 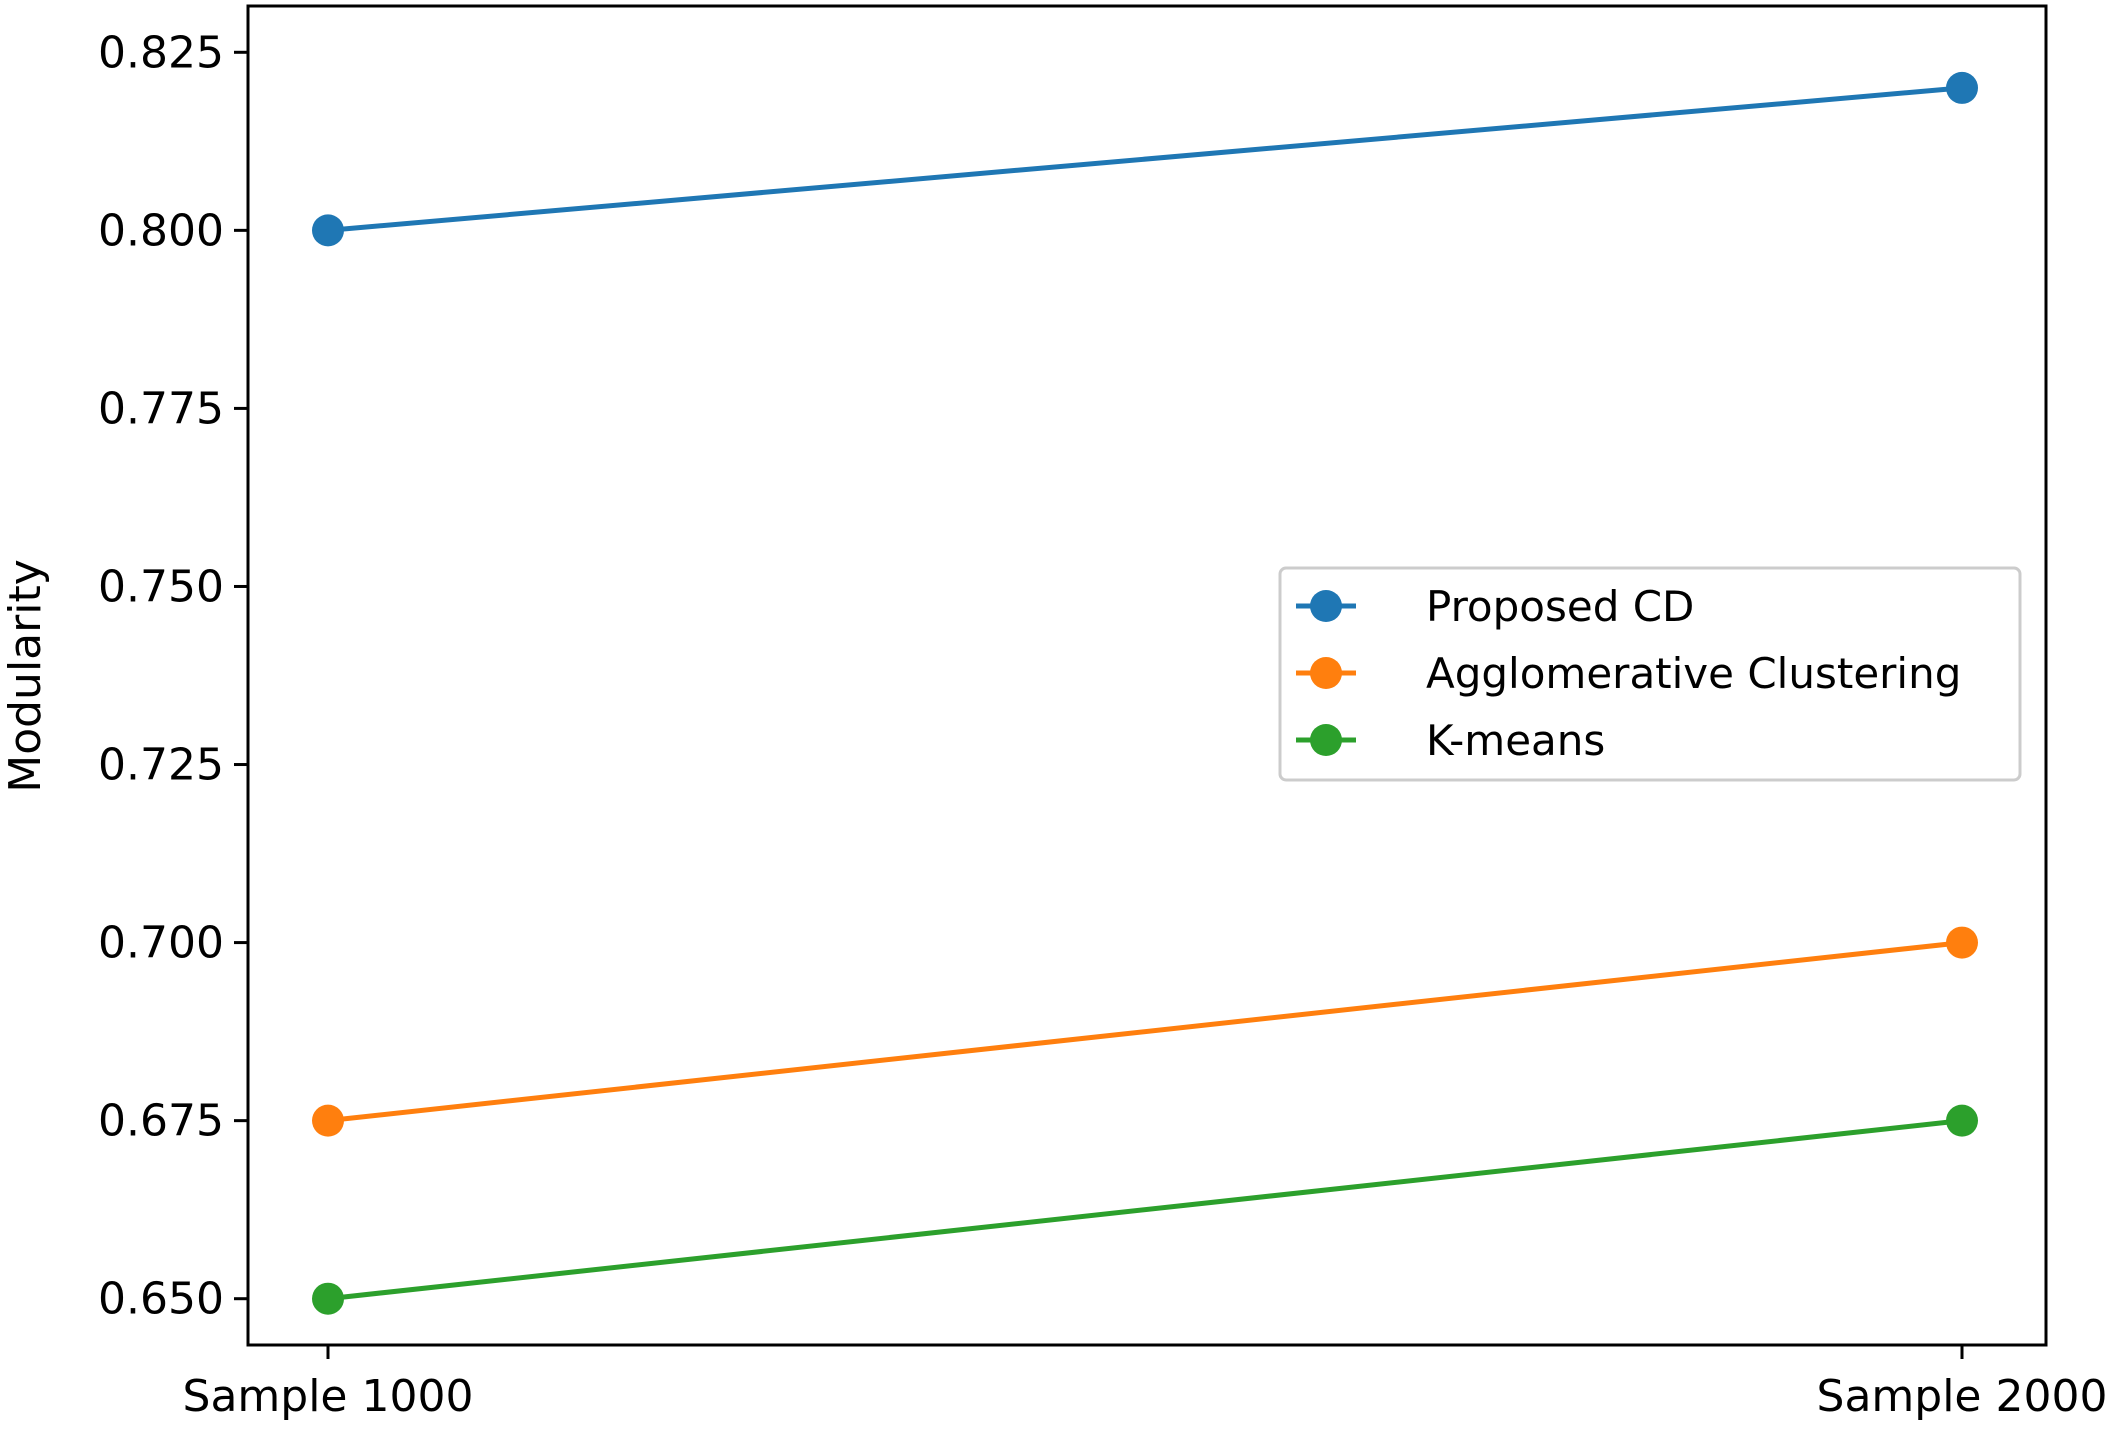 What do you see at coordinates (161, 52) in the screenshot?
I see `y-tick-label: 0.825` at bounding box center [161, 52].